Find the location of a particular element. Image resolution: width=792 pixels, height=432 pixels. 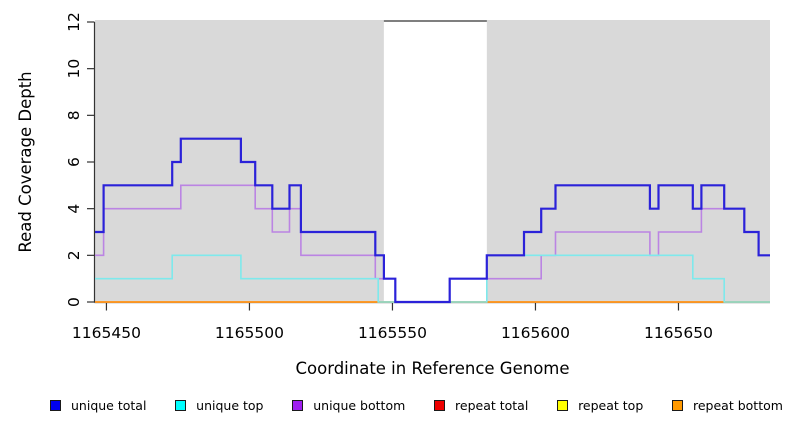

y-tick-label: 10 is located at coordinates (74, 69).